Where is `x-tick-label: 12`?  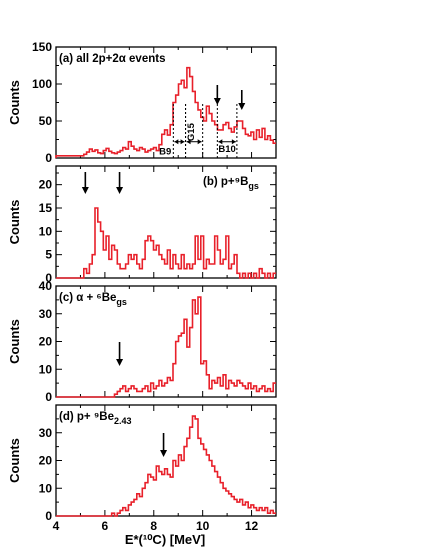
x-tick-label: 12 is located at coordinates (252, 526).